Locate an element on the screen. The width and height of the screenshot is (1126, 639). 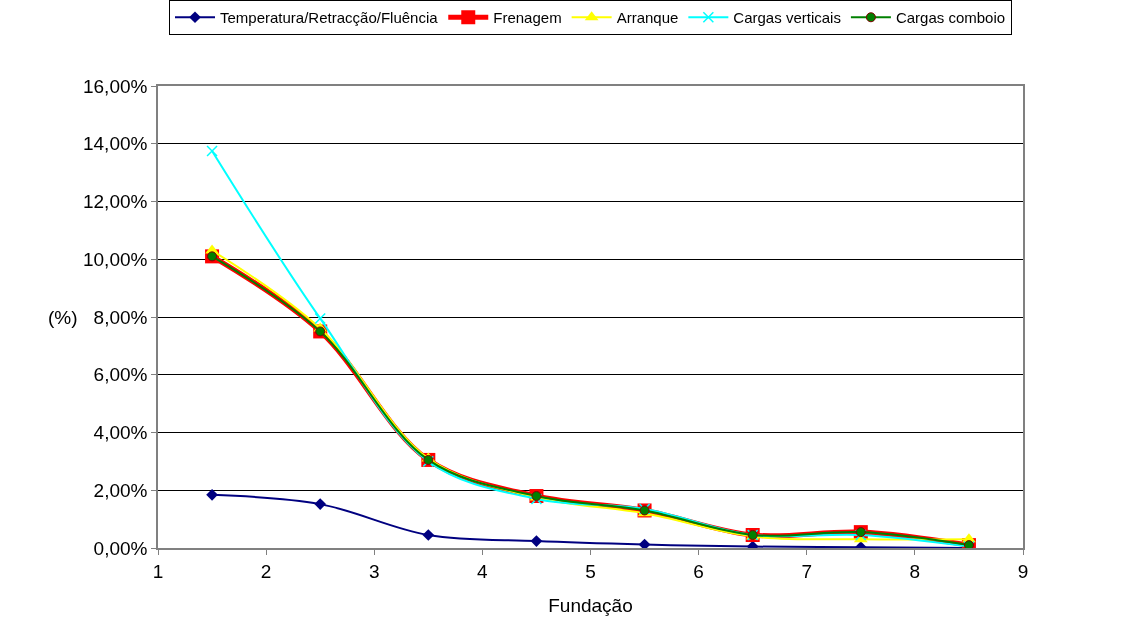
legend-label: Arranque is located at coordinates (647, 18).